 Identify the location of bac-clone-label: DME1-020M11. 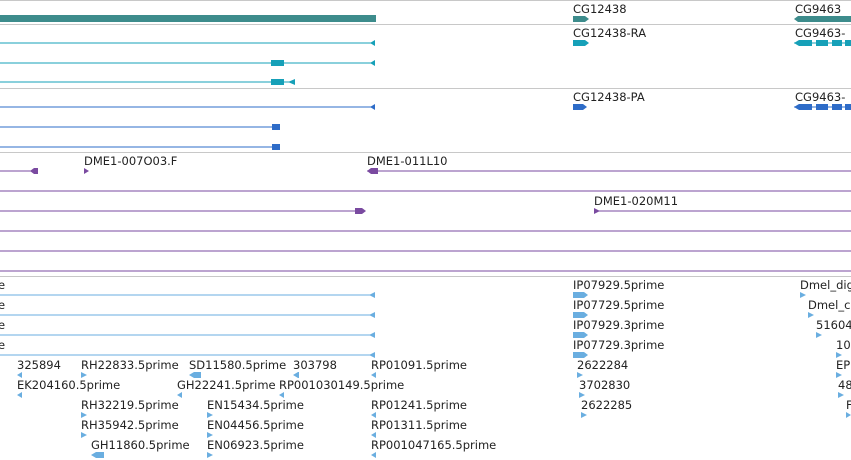
(636, 201).